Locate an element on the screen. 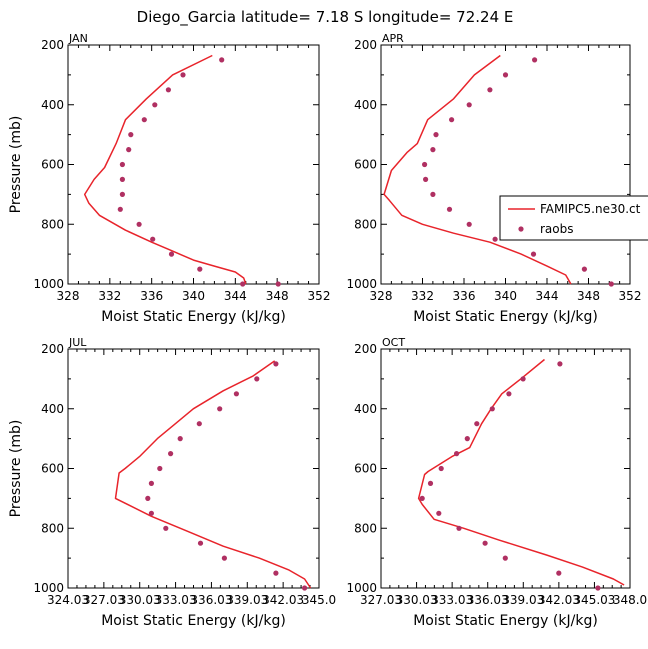  x-tick-label: 348 is located at coordinates (277, 296).